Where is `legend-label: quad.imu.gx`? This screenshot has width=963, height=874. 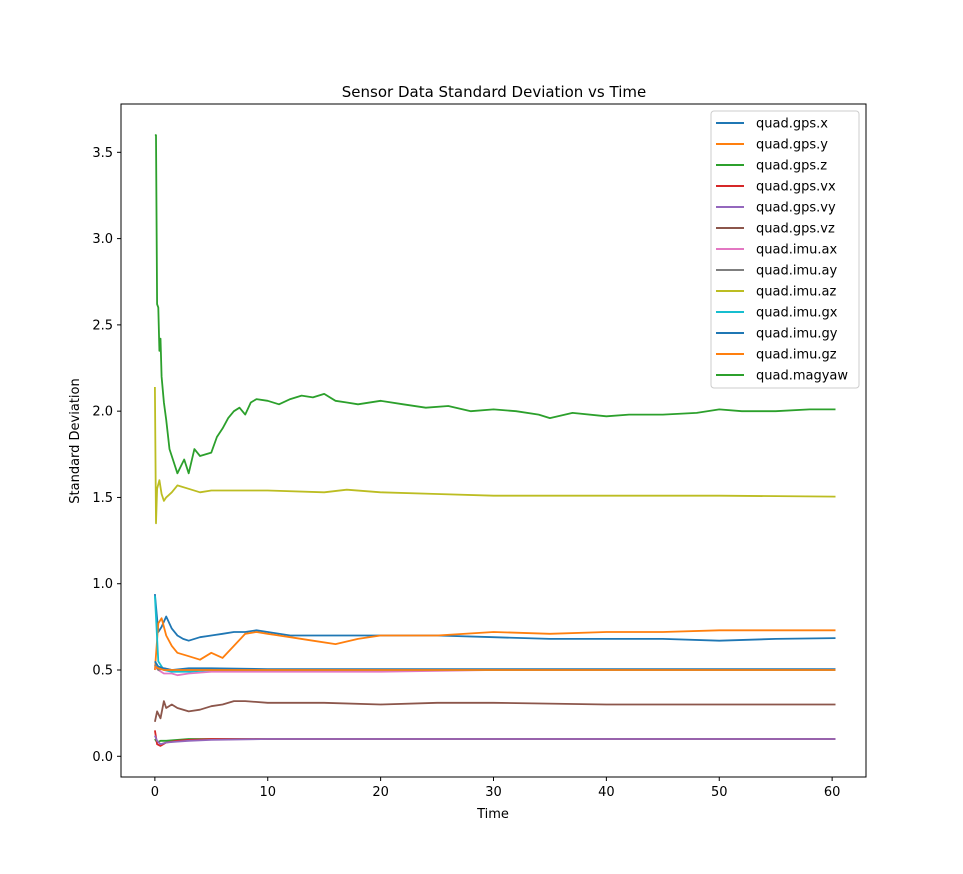 legend-label: quad.imu.gx is located at coordinates (797, 313).